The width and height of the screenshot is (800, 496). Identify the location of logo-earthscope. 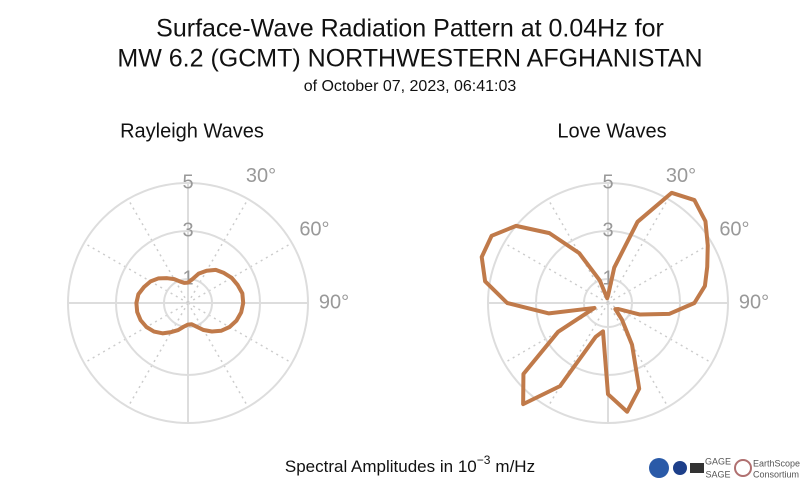
(743, 468).